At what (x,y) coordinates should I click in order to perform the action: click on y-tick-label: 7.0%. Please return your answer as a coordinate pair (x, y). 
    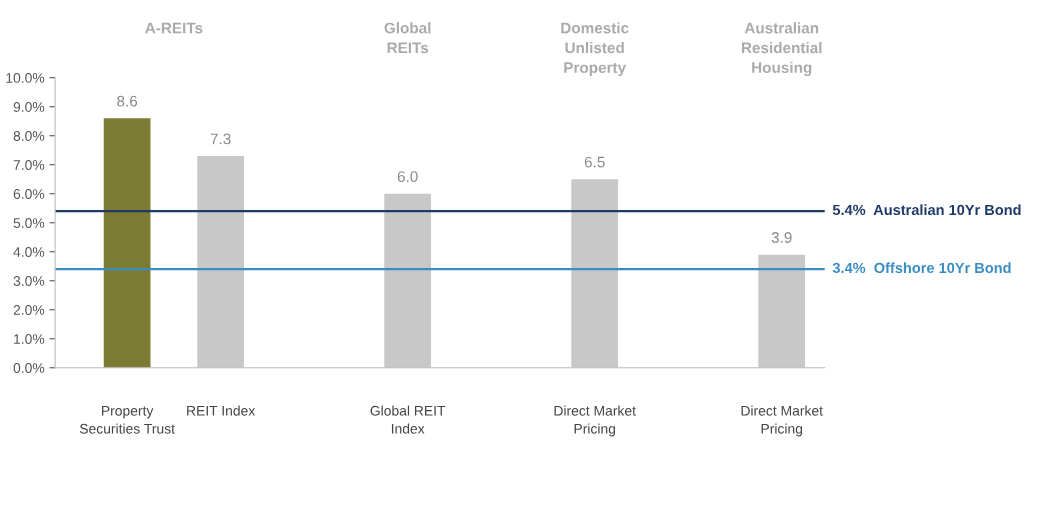
    Looking at the image, I should click on (29, 165).